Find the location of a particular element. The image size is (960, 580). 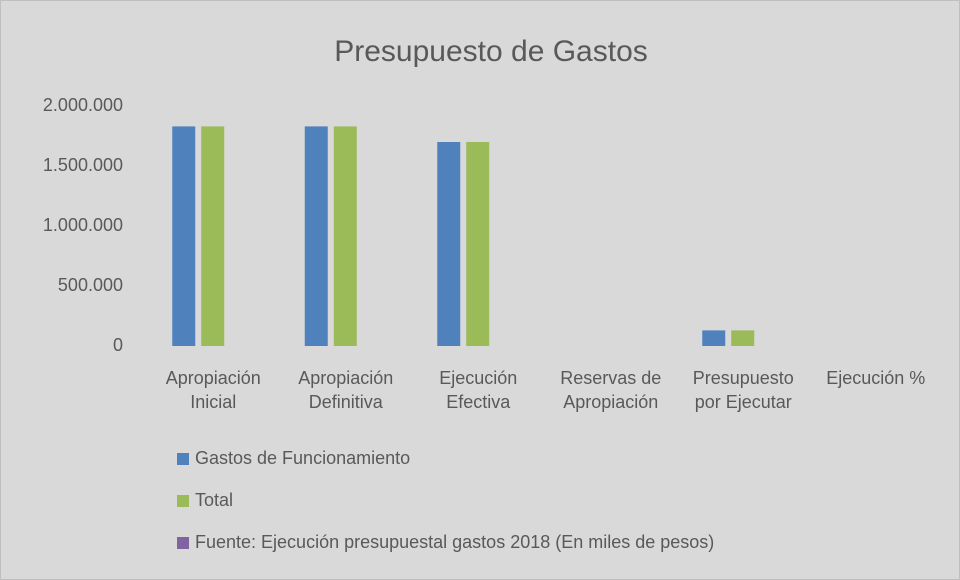

y-tick-label: 1.500.000 is located at coordinates (83, 165).